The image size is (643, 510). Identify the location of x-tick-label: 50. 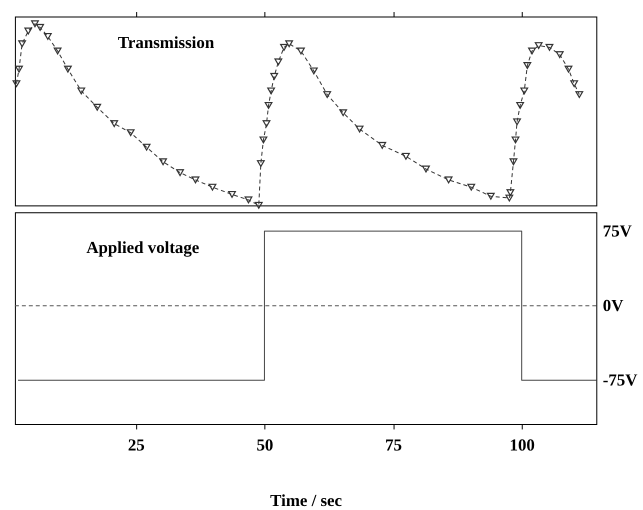
(265, 444).